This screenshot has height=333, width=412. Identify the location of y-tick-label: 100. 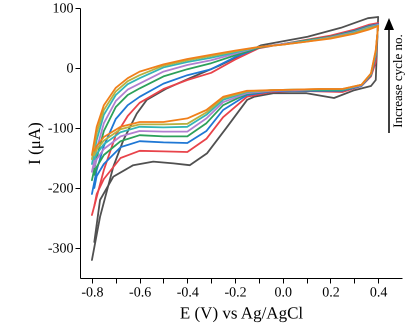
(63, 9).